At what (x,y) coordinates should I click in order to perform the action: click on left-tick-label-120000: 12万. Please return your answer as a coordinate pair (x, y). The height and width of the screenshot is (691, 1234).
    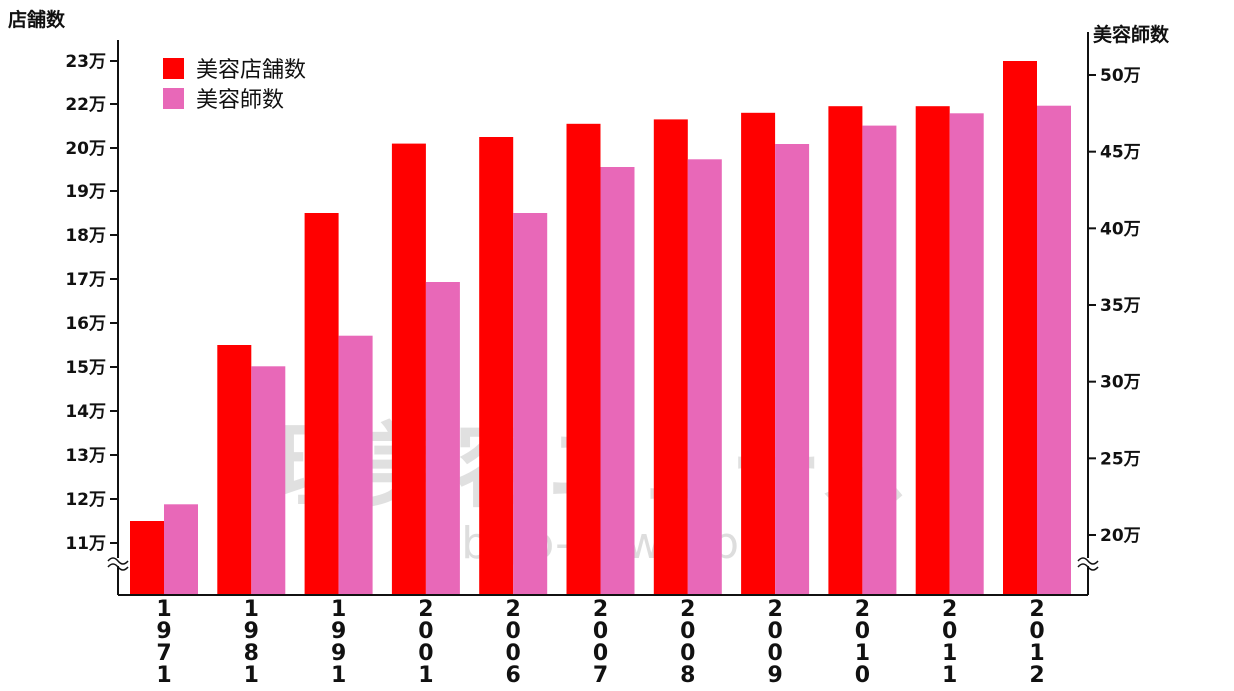
    Looking at the image, I should click on (85, 500).